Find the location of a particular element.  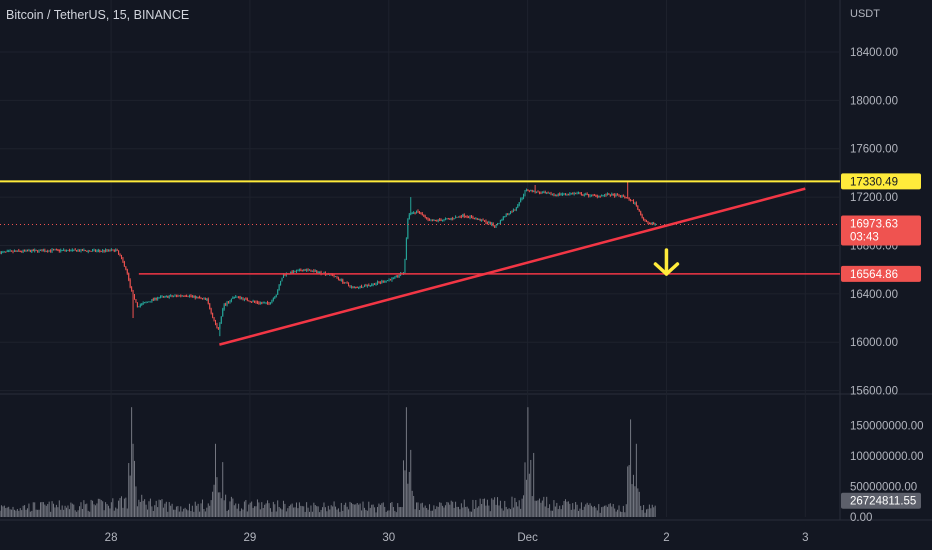

volume-tick-label: 0.00 is located at coordinates (861, 518).